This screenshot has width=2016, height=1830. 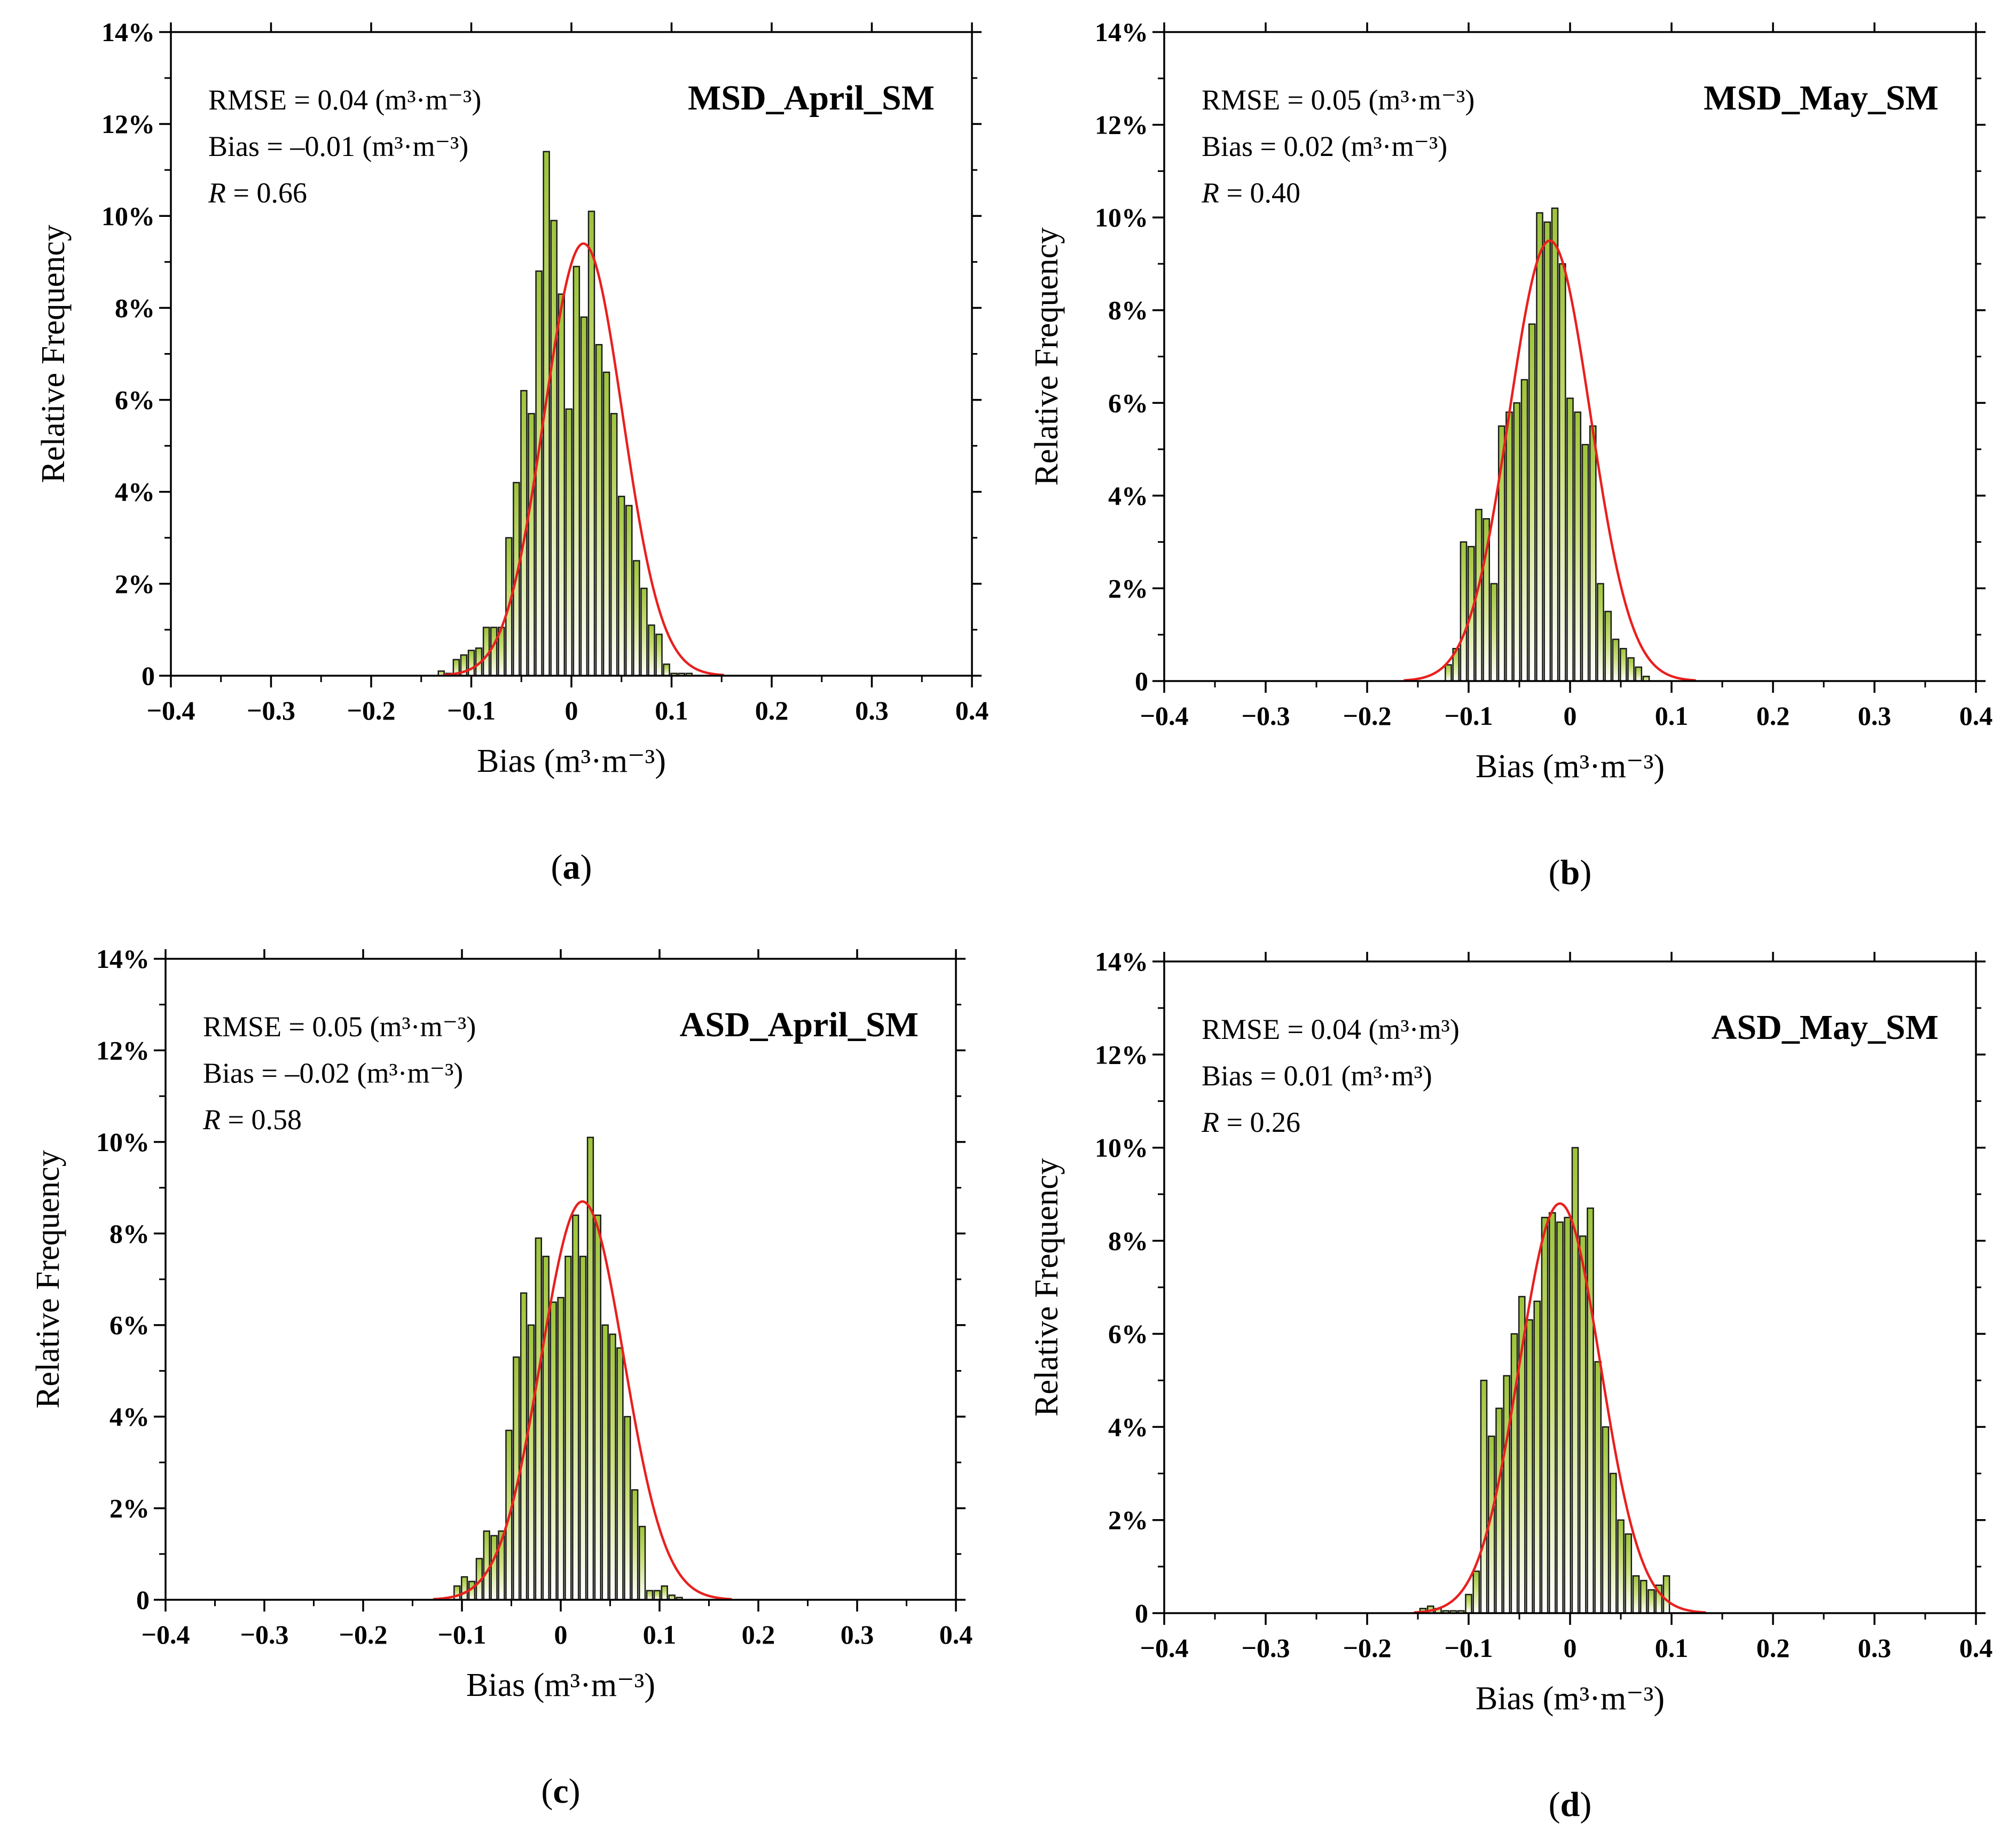 I want to click on caption-letter: c, so click(x=560, y=1791).